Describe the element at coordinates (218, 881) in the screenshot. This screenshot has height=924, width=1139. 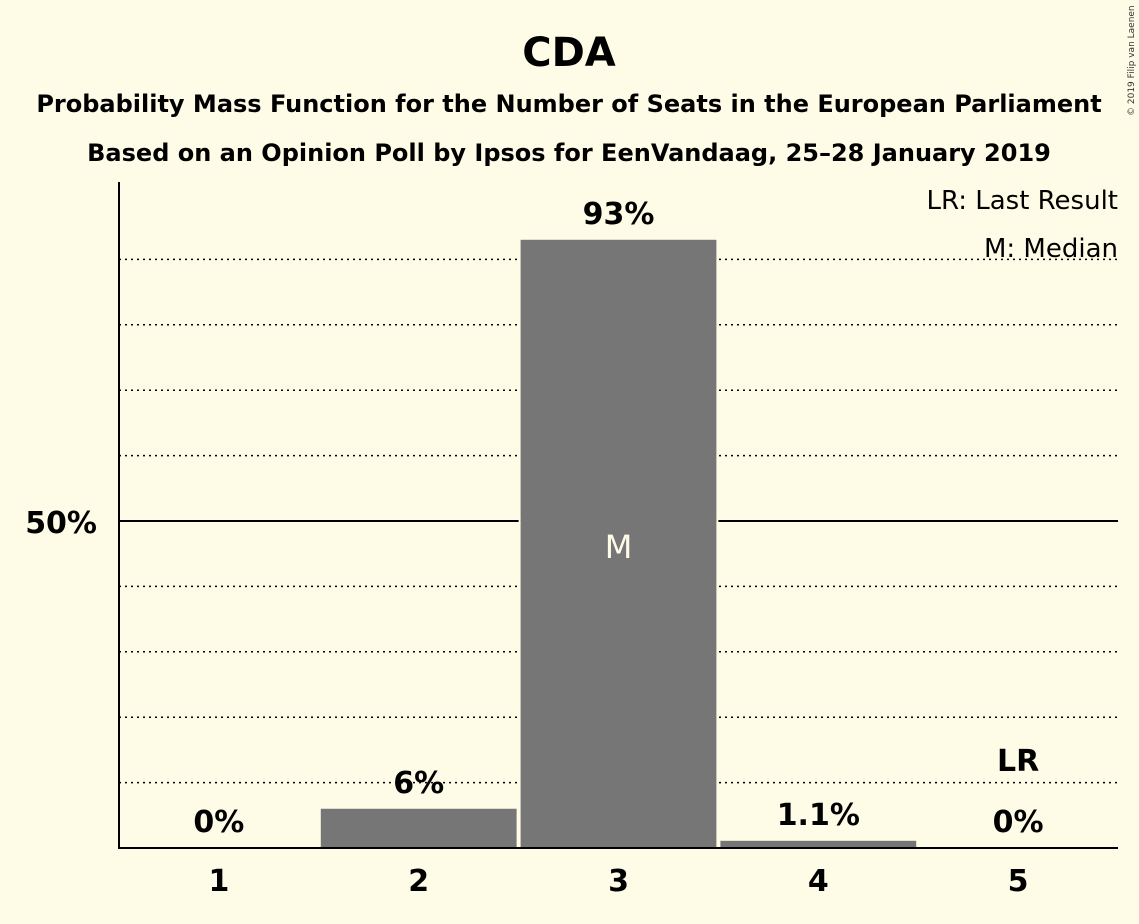
I see `x-tick-label-1: 1` at that location.